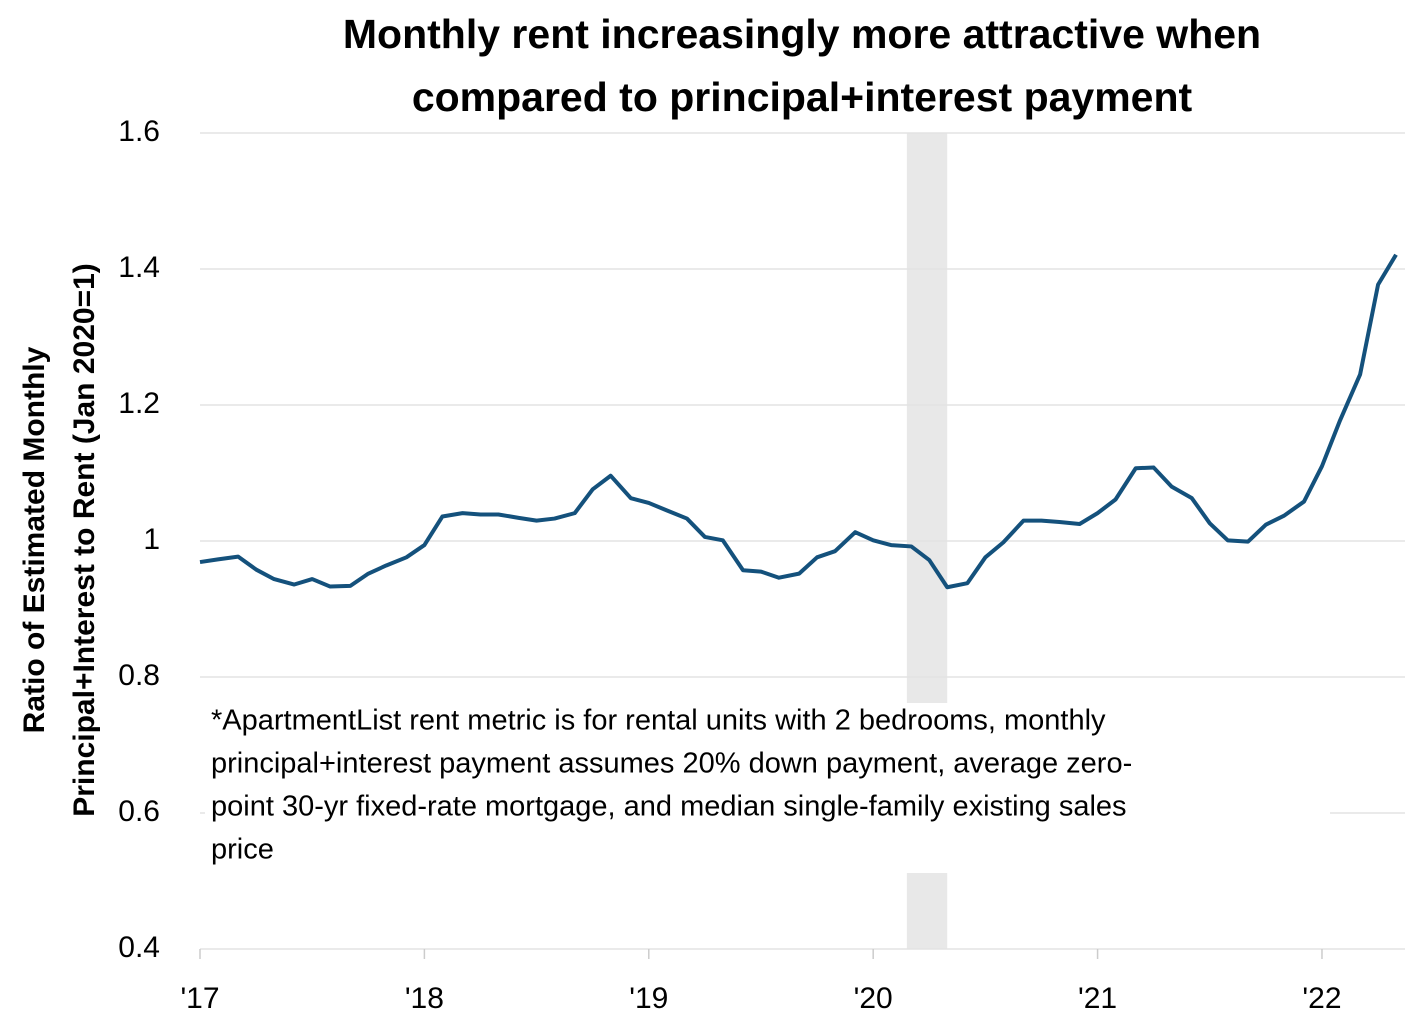 The width and height of the screenshot is (1421, 1031). Describe the element at coordinates (648, 998) in the screenshot. I see `x-tick-label: '19` at that location.